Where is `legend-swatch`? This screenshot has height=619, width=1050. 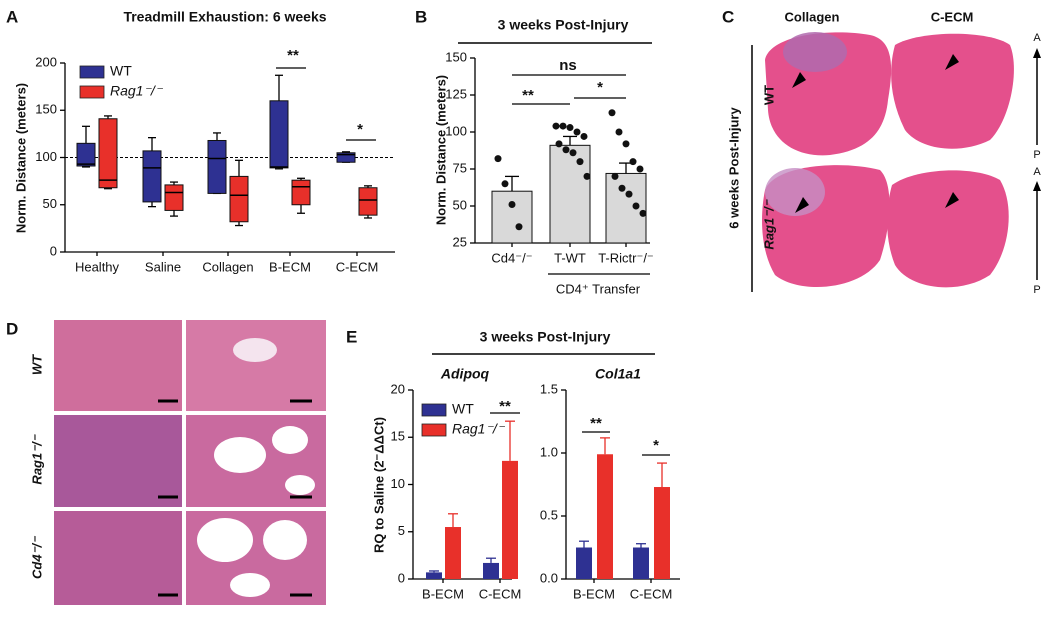 legend-swatch is located at coordinates (434, 410).